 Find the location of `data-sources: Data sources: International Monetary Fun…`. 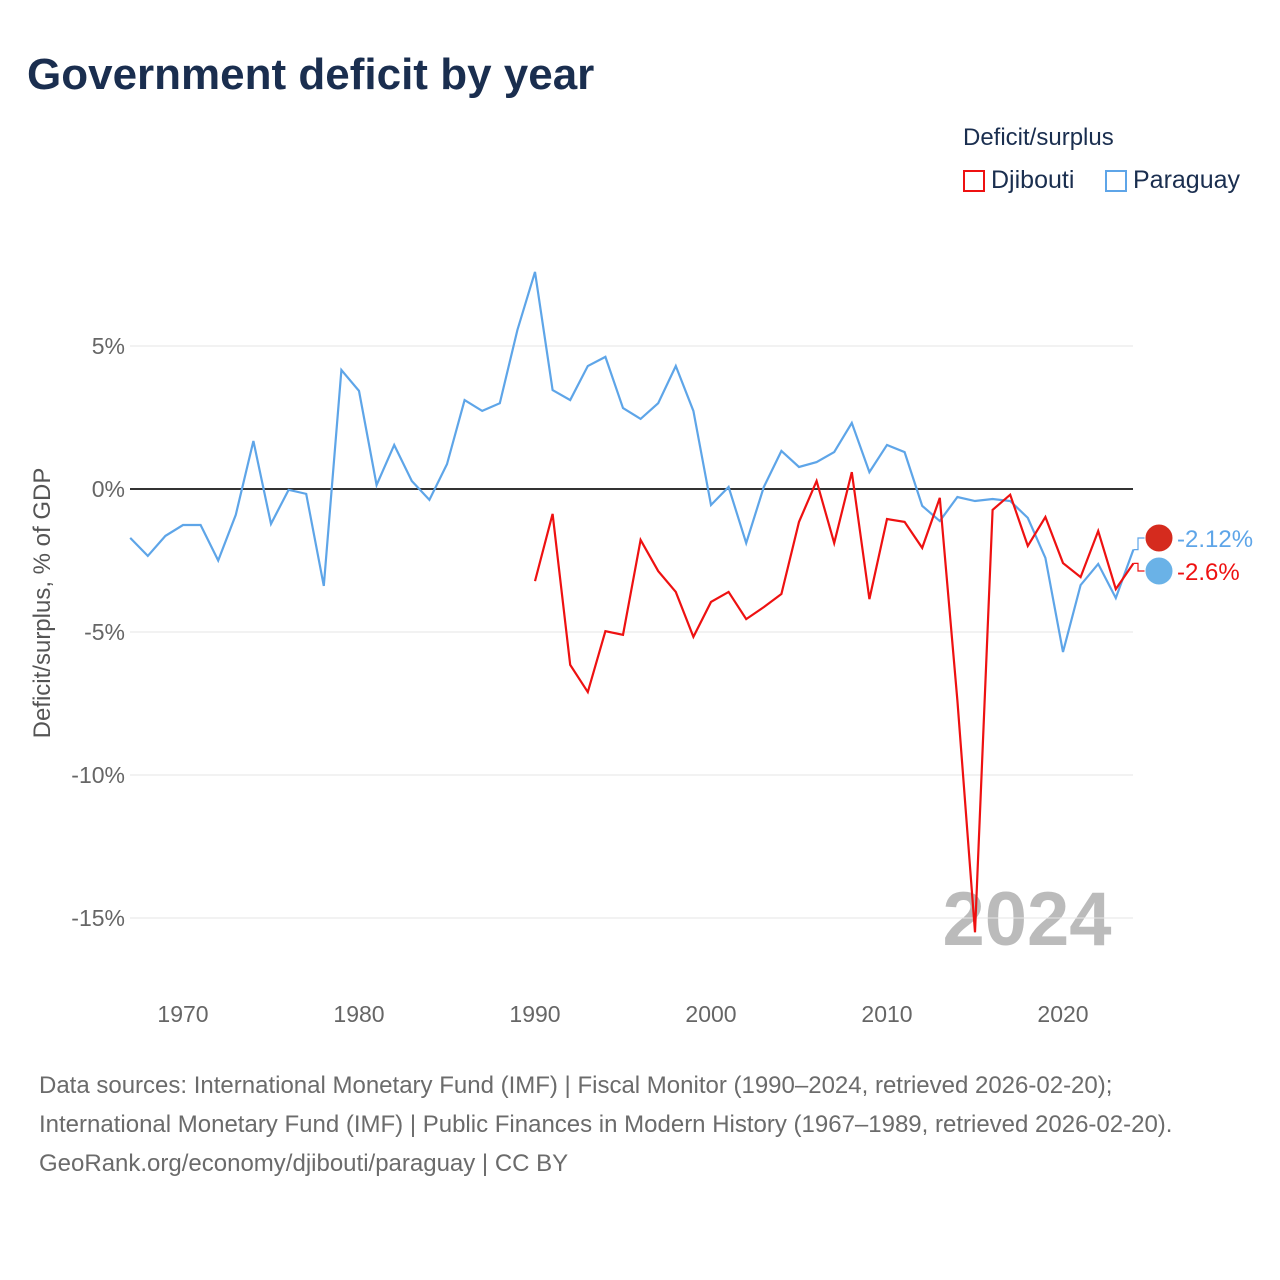

data-sources: Data sources: International Monetary Fun… is located at coordinates (606, 1105).